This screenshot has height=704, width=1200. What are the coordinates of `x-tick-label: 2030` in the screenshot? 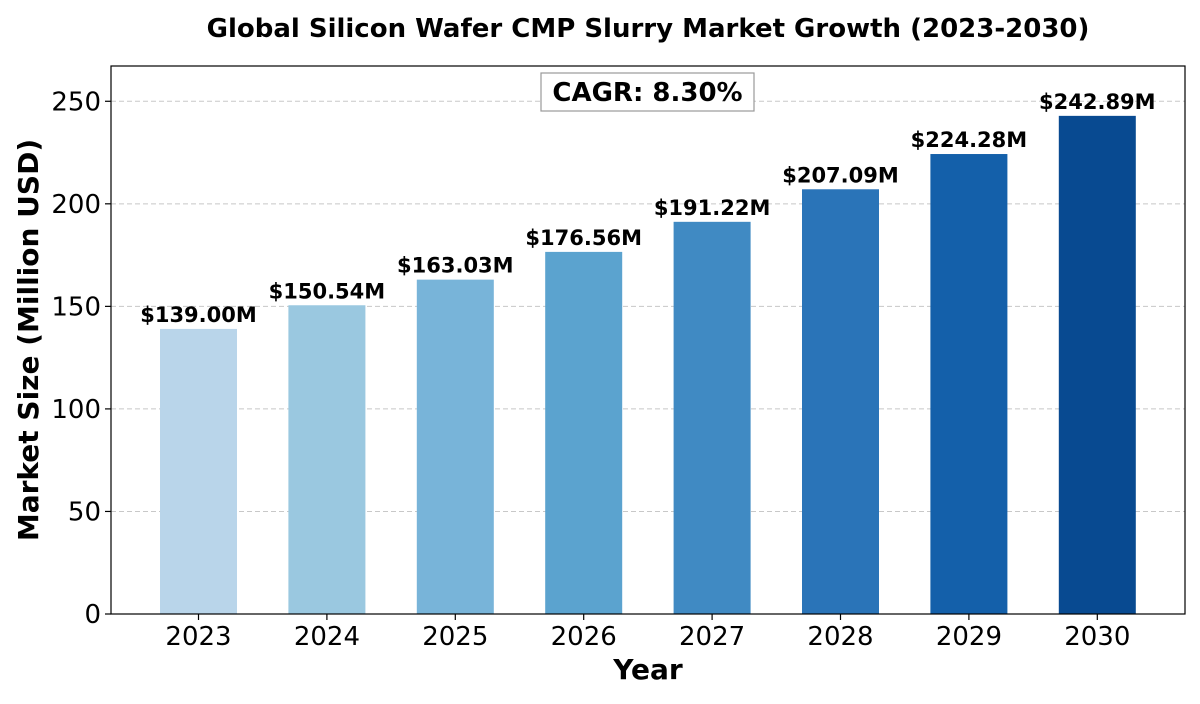 It's located at (1097, 637).